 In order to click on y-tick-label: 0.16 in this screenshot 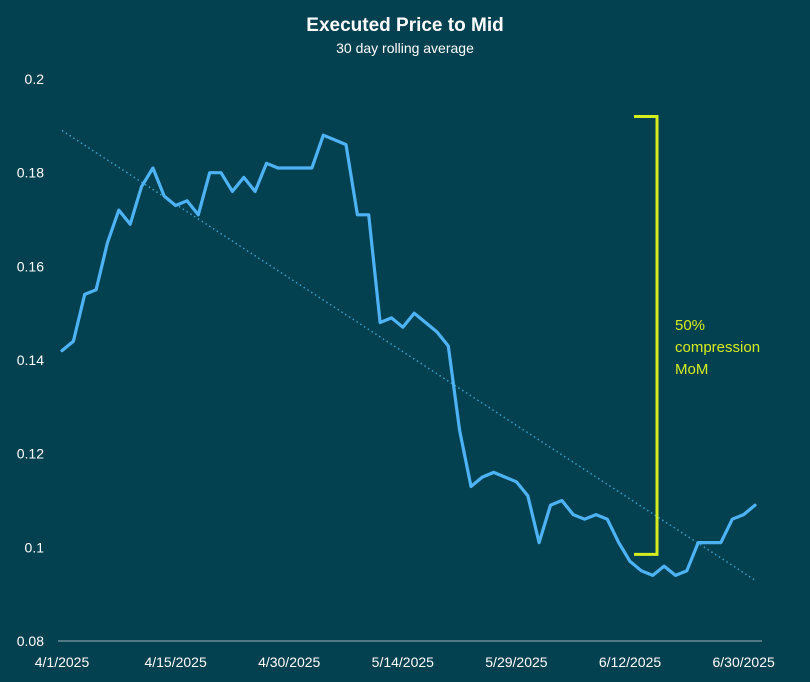, I will do `click(30, 266)`.